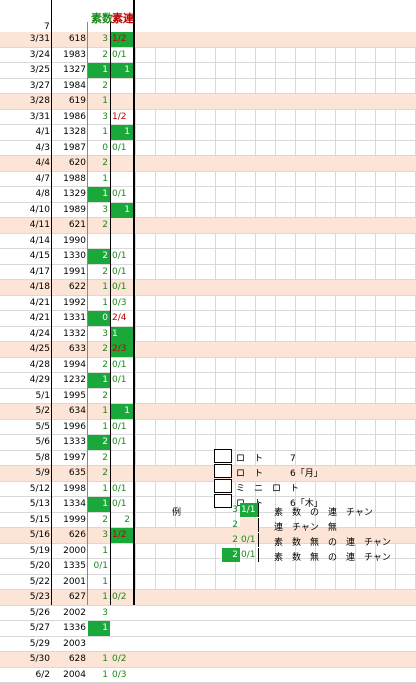 This screenshot has height=683, width=416. What do you see at coordinates (122, 659) in the screenshot?
I see `prime-streak-cell: 0/2` at bounding box center [122, 659].